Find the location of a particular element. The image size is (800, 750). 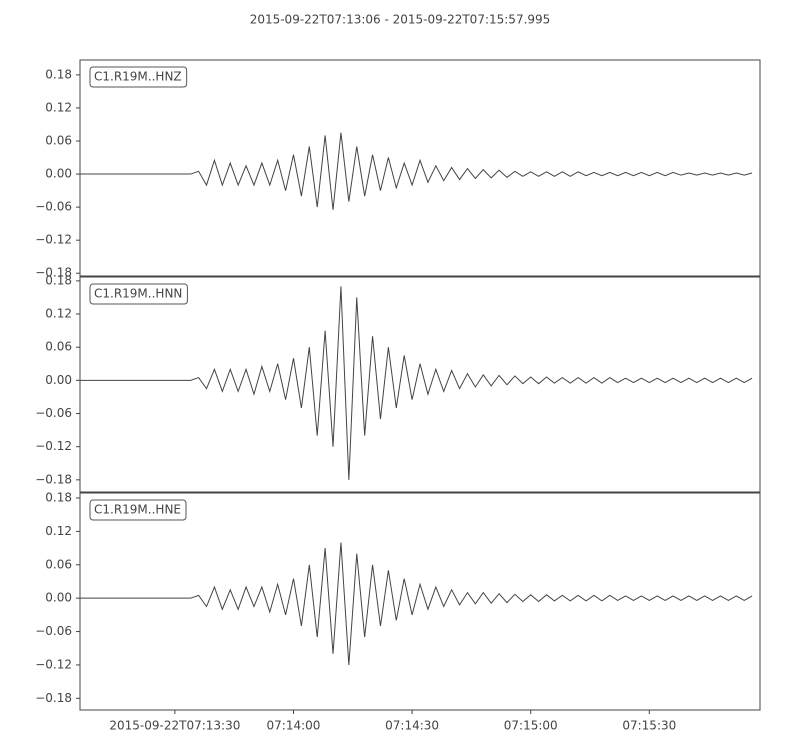

x-tick-label: 07:15:00 is located at coordinates (531, 726).